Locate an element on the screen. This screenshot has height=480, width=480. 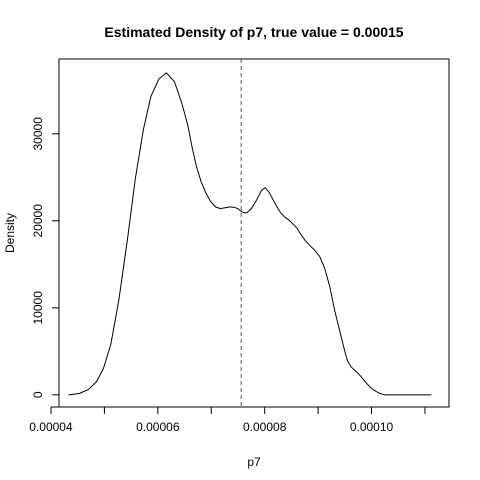
y-tick-label: 20000 is located at coordinates (38, 221).